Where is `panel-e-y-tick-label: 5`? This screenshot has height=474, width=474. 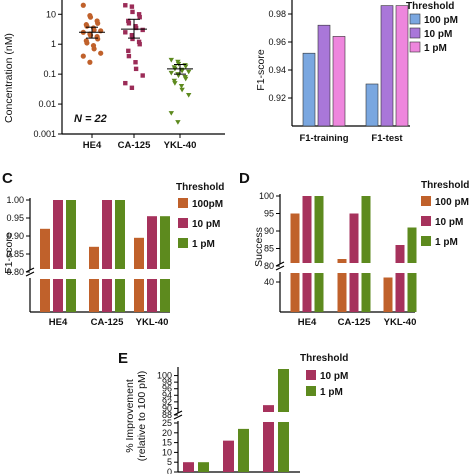 panel-e-y-tick-label: 5 is located at coordinates (169, 462).